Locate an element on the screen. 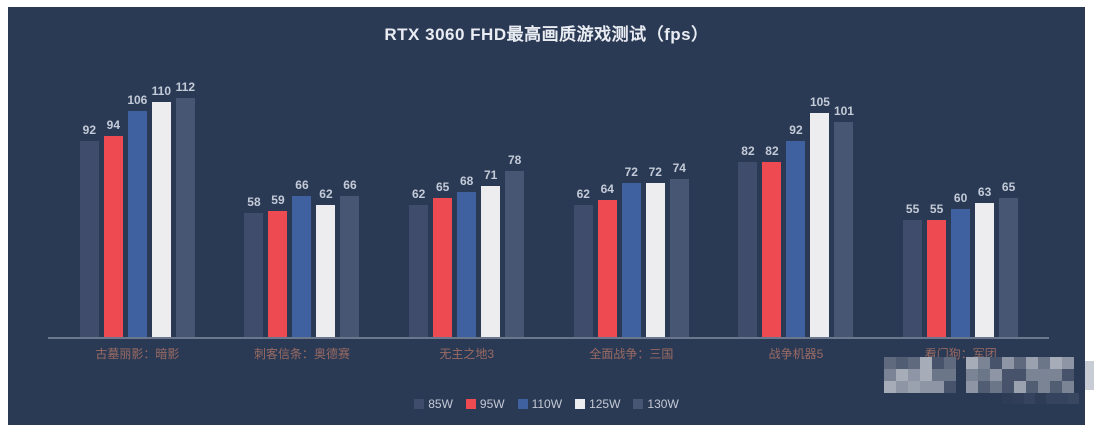 Image resolution: width=1094 pixels, height=432 pixels. bar-column: 110 is located at coordinates (161, 210).